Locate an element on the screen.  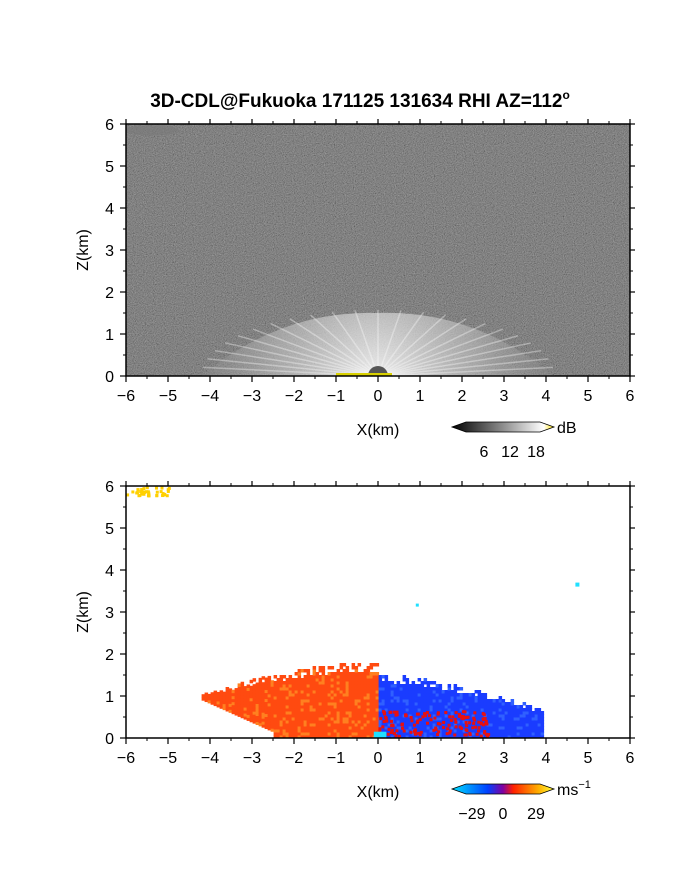
intensity-xtick-label: 1 is located at coordinates (420, 396).